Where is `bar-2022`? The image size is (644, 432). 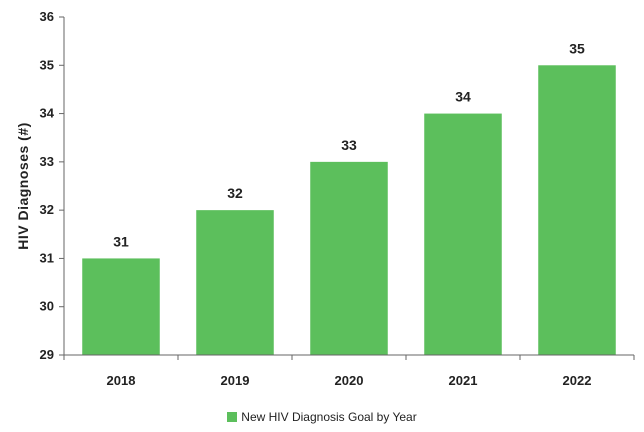
bar-2022 is located at coordinates (577, 210).